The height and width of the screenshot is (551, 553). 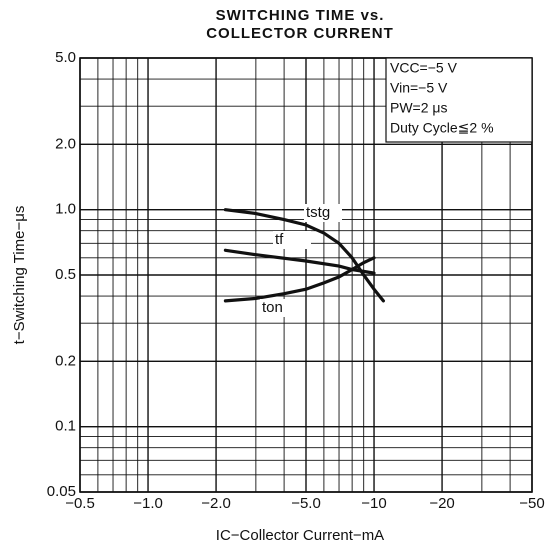 What do you see at coordinates (300, 33) in the screenshot?
I see `chart-title: COLLECTOR CURRENT` at bounding box center [300, 33].